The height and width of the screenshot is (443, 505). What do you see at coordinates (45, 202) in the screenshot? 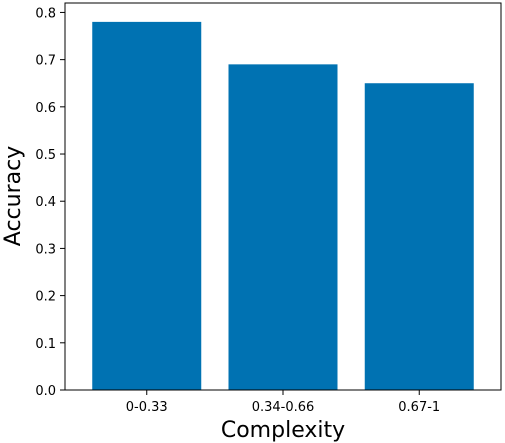
I see `y-tick-label: 0.4` at bounding box center [45, 202].